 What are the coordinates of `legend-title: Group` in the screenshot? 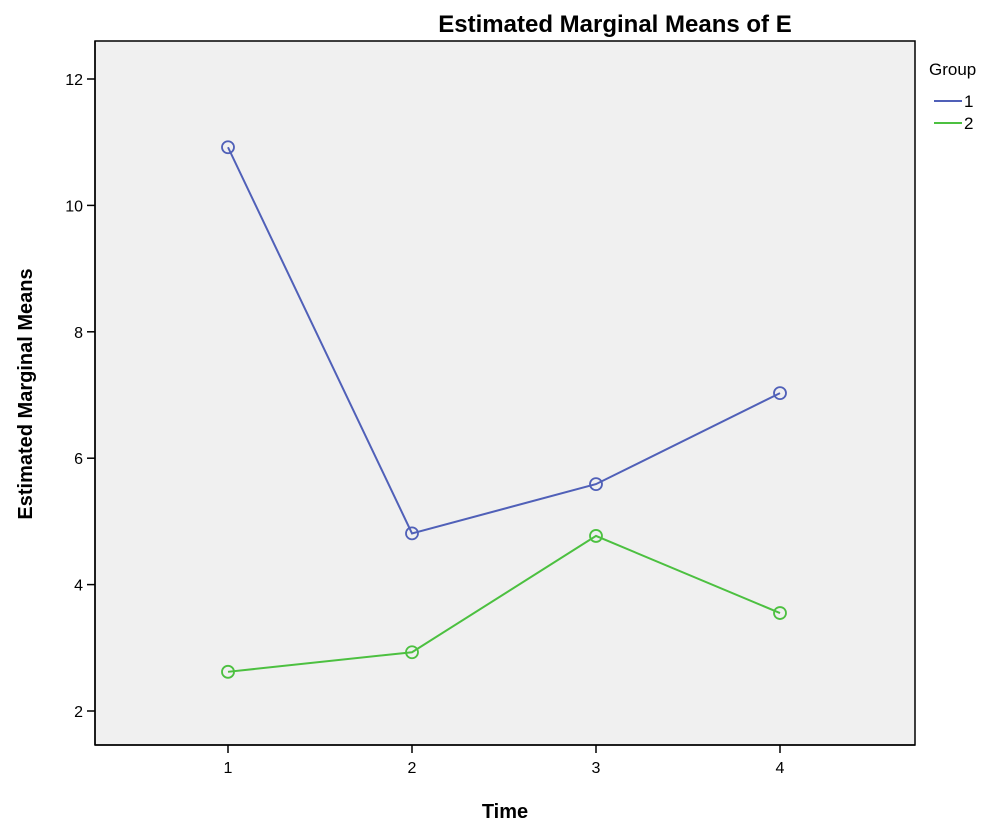 It's located at (952, 69).